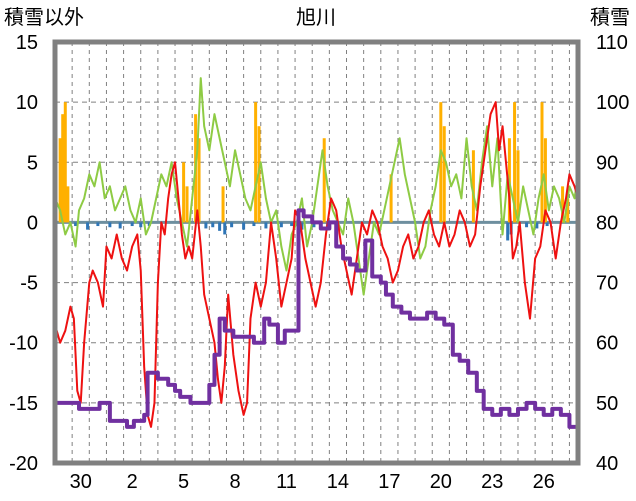 This screenshot has width=636, height=501. Describe the element at coordinates (183, 482) in the screenshot. I see `x-tick-label: 5` at that location.